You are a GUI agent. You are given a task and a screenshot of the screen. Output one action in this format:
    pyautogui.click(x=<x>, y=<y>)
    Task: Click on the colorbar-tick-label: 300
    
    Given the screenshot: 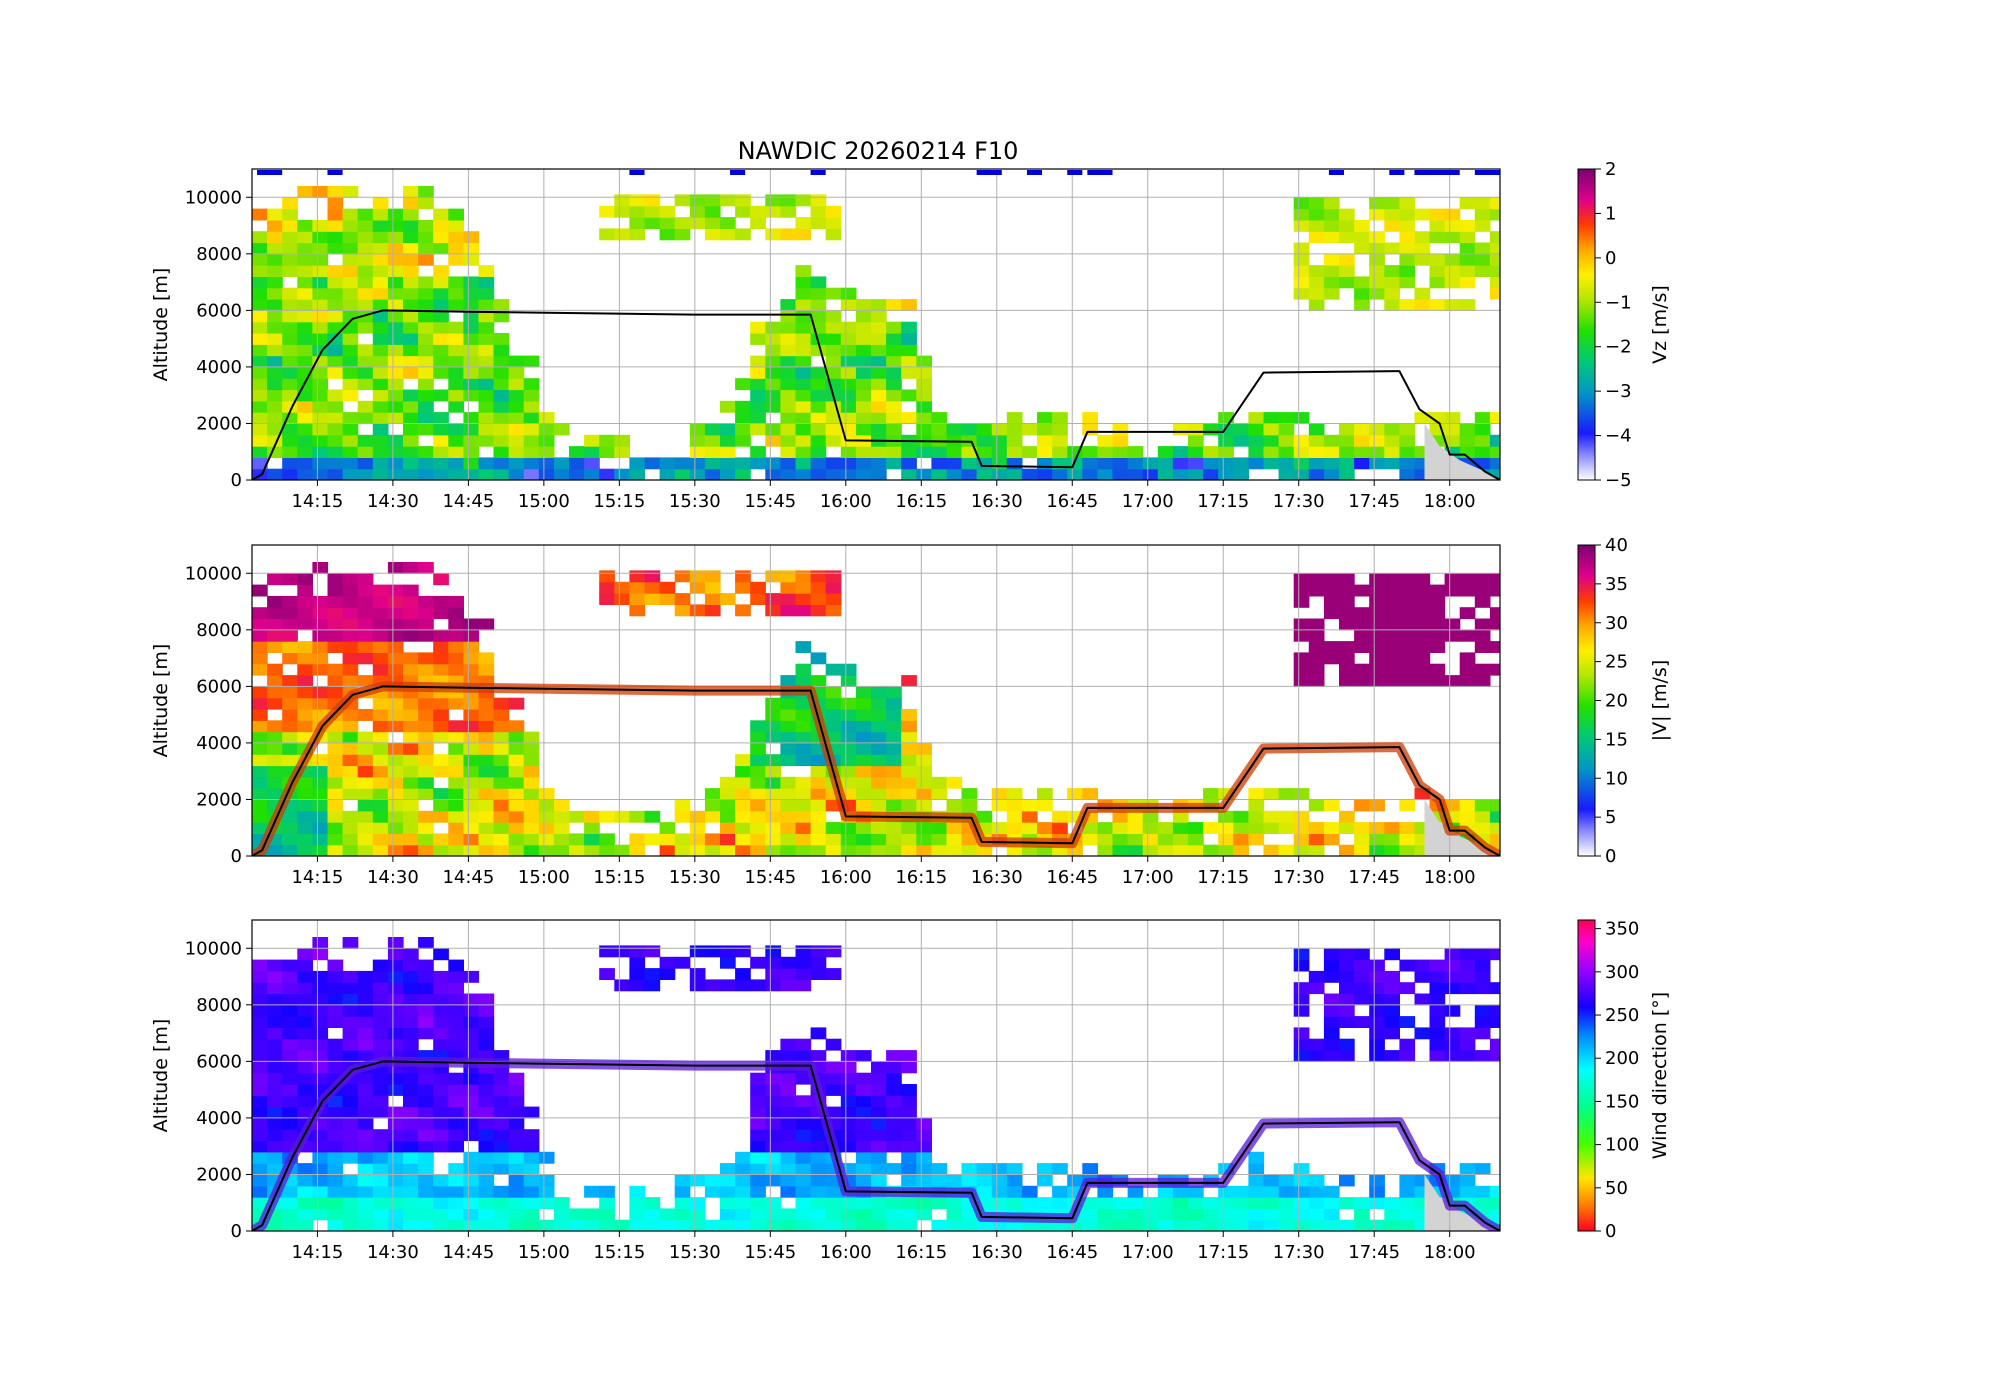 What is the action you would take?
    pyautogui.click(x=1622, y=972)
    